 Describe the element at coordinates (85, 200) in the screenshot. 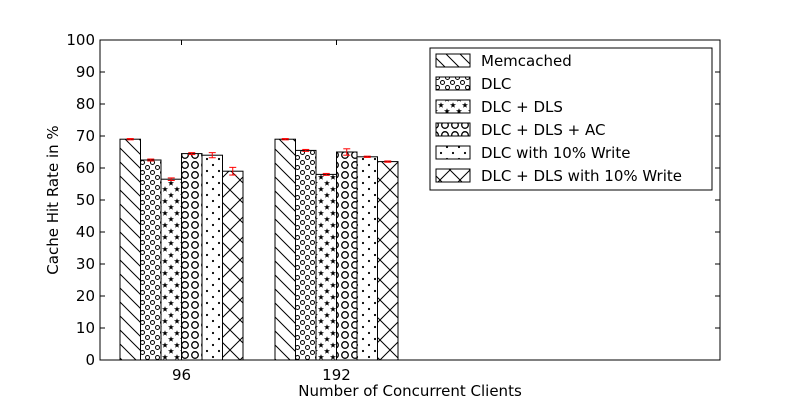

I see `y-tick-label: 50` at that location.